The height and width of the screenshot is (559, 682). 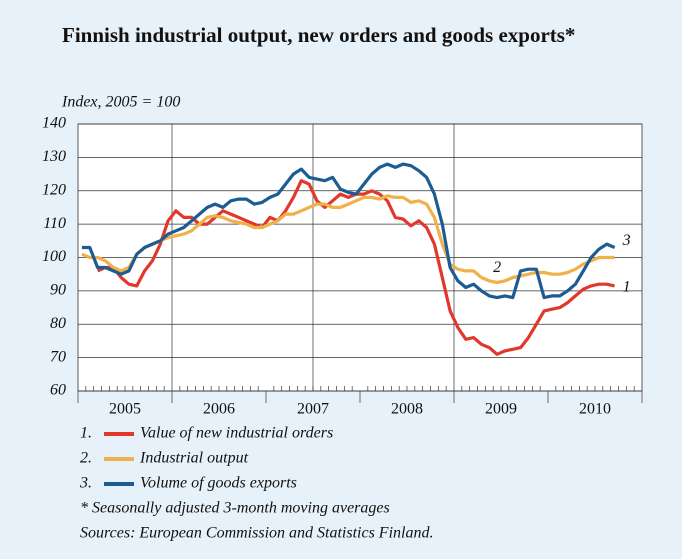 What do you see at coordinates (626, 240) in the screenshot?
I see `line-label: 3` at bounding box center [626, 240].